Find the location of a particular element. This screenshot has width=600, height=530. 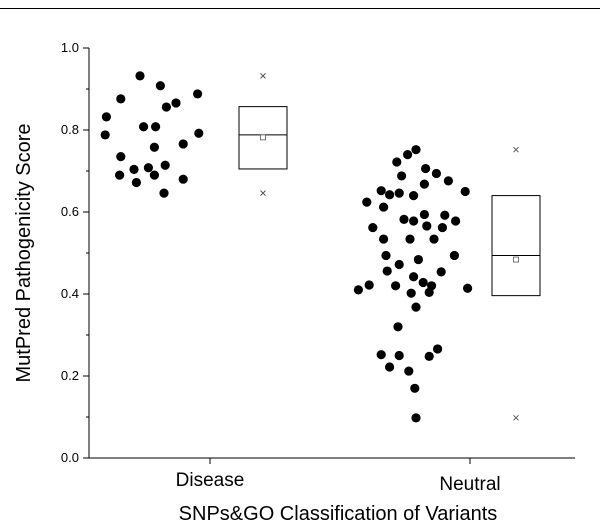

x-category-label: Neutral is located at coordinates (469, 484).